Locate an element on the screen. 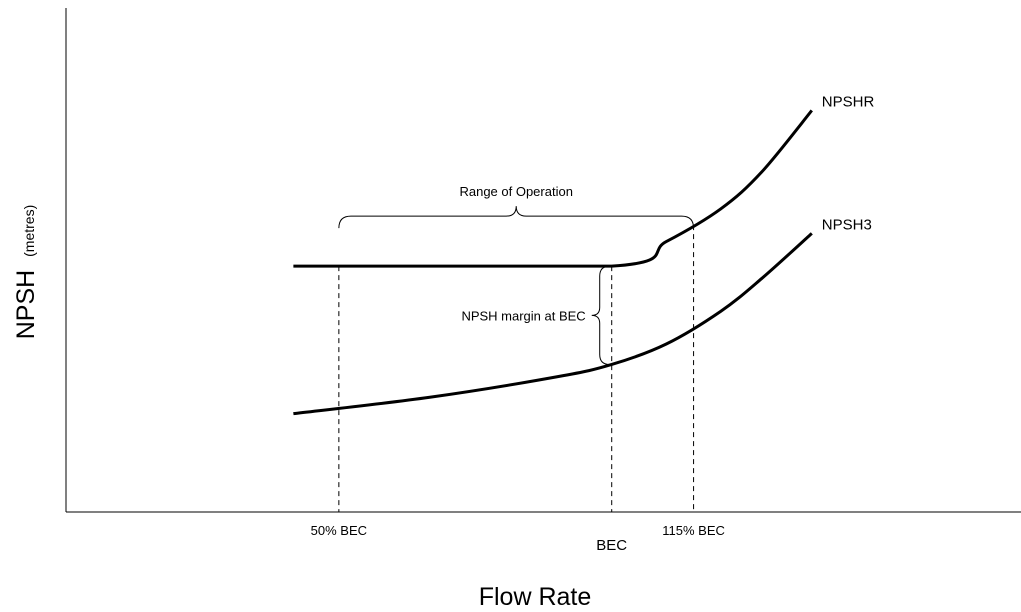 The width and height of the screenshot is (1021, 612). x-tick-label: 115% BEC is located at coordinates (693, 530).